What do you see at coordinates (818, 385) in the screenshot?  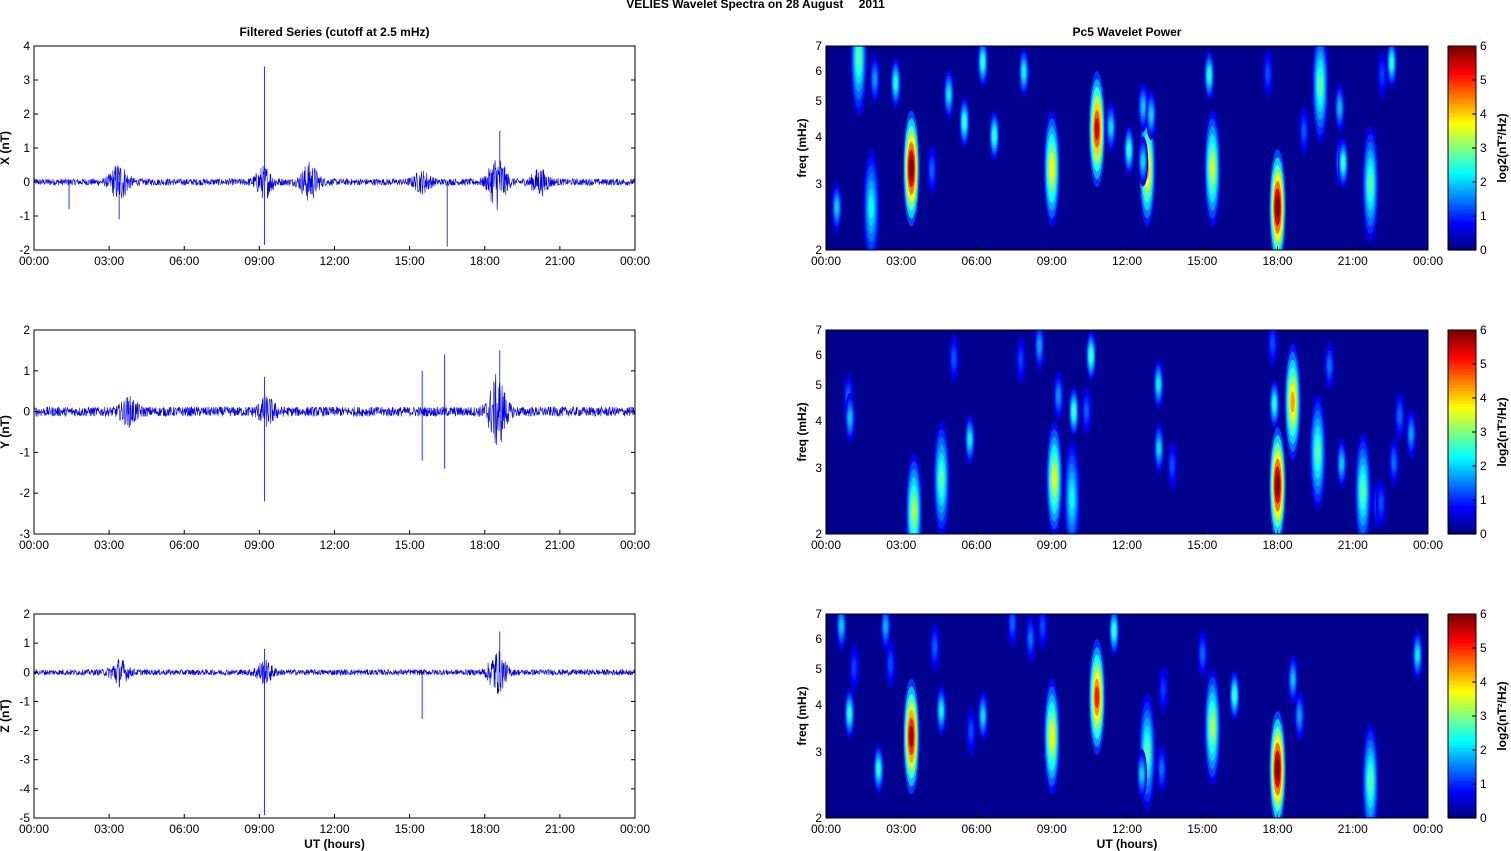 I see `y-tick-label: 5` at bounding box center [818, 385].